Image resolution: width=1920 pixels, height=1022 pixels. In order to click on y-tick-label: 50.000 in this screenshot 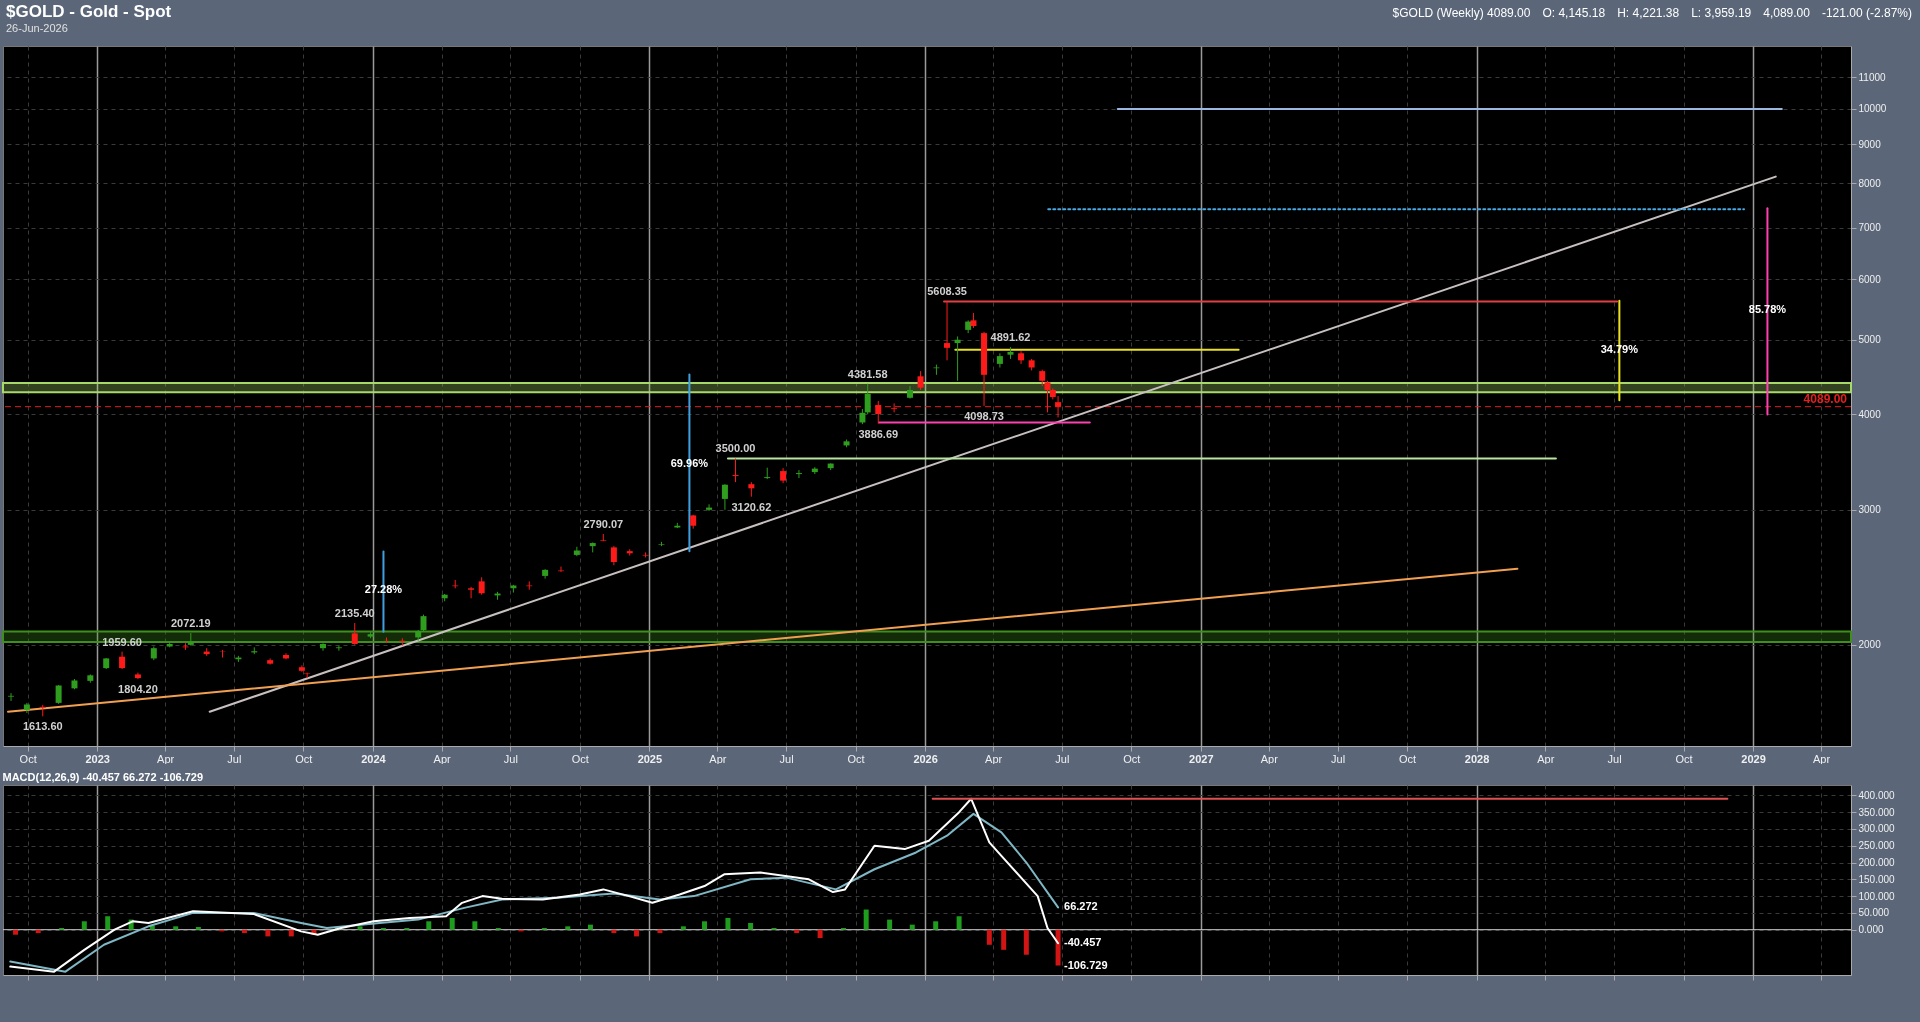, I will do `click(1874, 913)`.